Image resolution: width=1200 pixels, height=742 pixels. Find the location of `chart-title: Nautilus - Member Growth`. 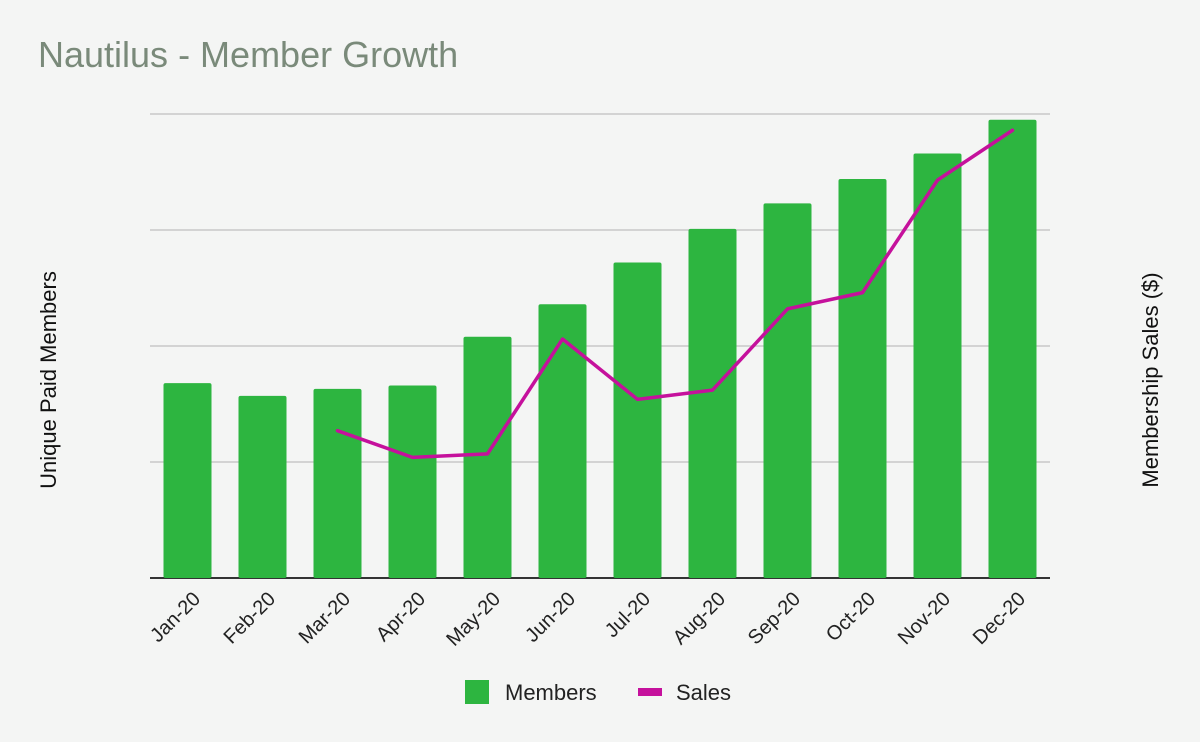

chart-title: Nautilus - Member Growth is located at coordinates (248, 54).